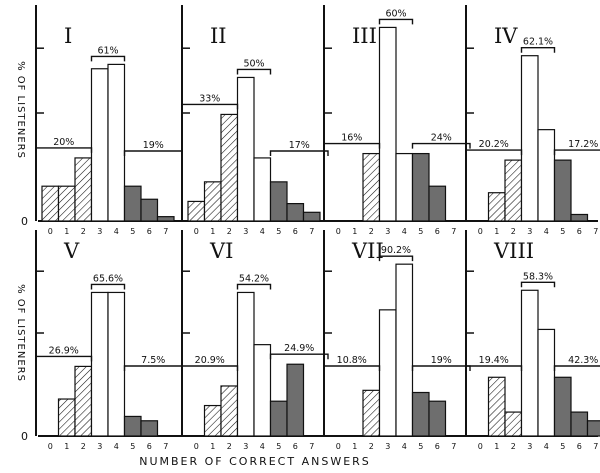 This screenshot has height=473, width=600. Describe the element at coordinates (20, 110) in the screenshot. I see `y-axis-title-top: % OF LISTENERS` at that location.